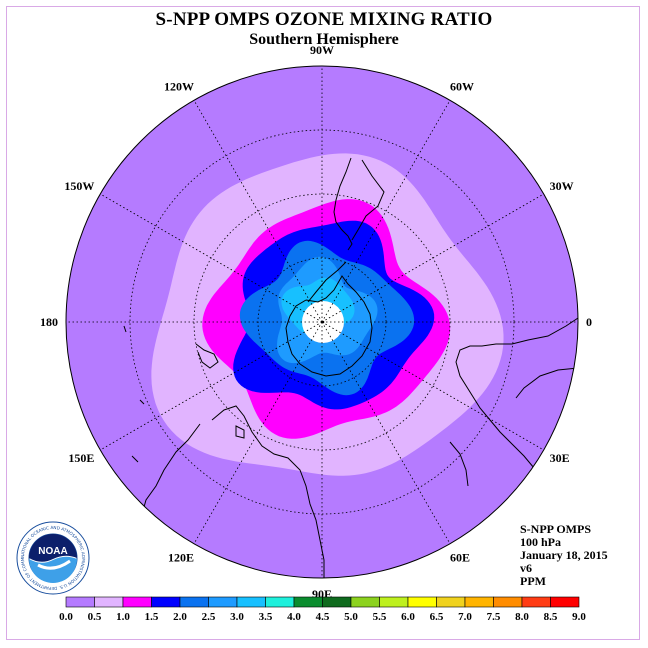  What do you see at coordinates (465, 617) in the screenshot?
I see `colorbar-tick-label: 7.0` at bounding box center [465, 617].